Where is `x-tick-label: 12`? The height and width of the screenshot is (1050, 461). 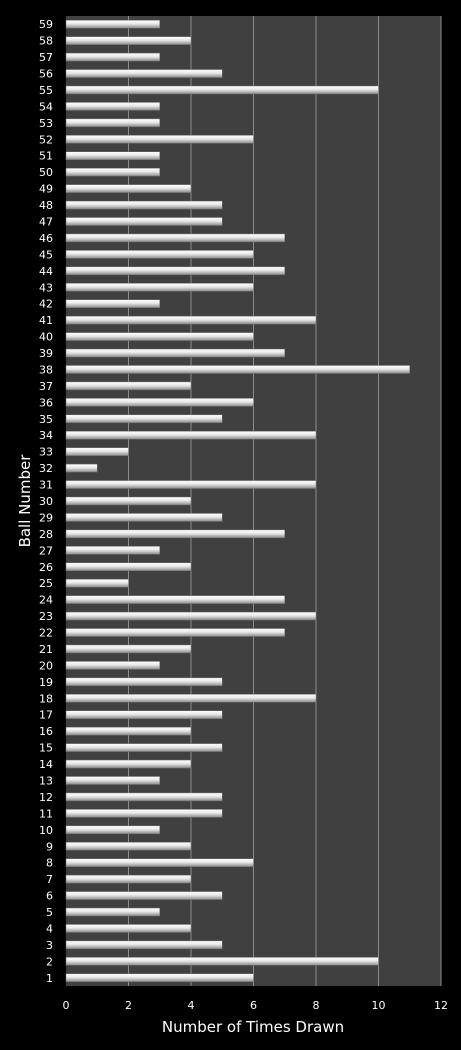
x-tick-label: 12 is located at coordinates (441, 1005).